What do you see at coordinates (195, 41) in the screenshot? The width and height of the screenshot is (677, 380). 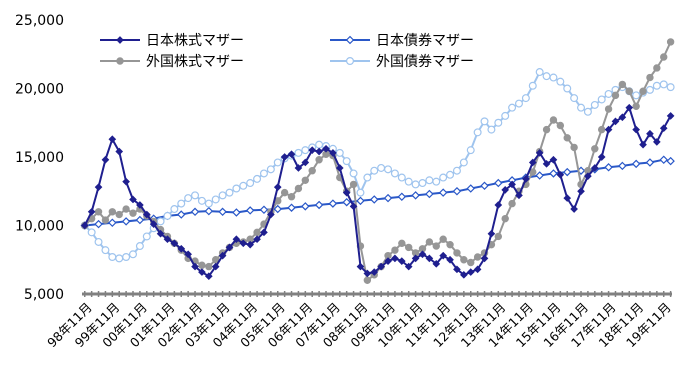 I see `legend-label: 日本株式マザー` at bounding box center [195, 41].